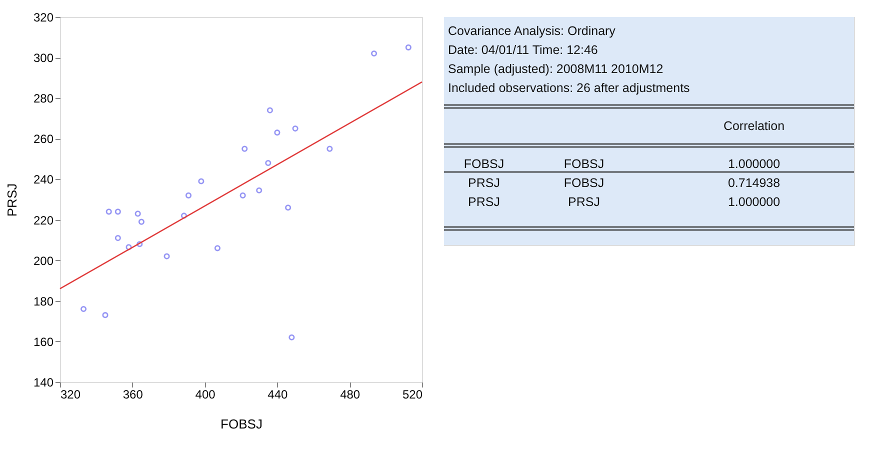  What do you see at coordinates (43, 383) in the screenshot?
I see `y-tick-label: 140` at bounding box center [43, 383].